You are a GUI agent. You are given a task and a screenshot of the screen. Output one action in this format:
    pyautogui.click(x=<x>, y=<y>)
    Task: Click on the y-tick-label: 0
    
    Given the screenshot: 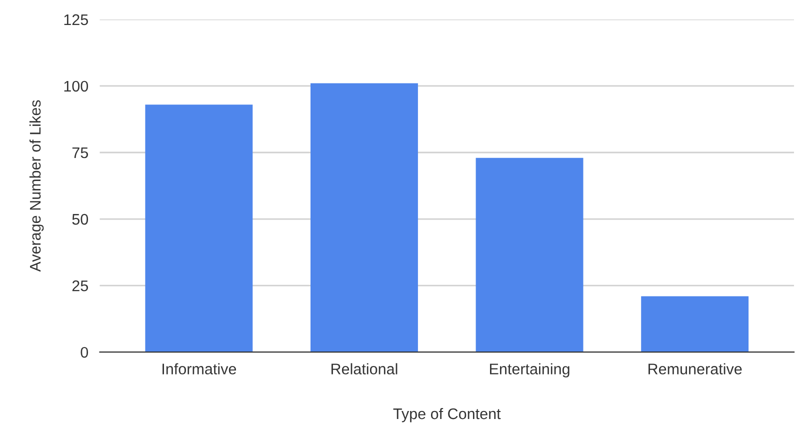 What is the action you would take?
    pyautogui.click(x=84, y=352)
    